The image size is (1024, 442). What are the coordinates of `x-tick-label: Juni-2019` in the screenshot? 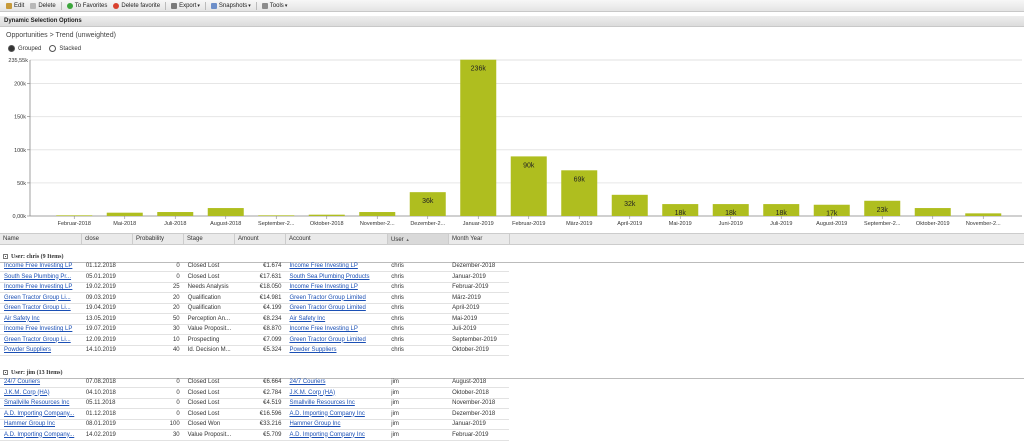 It's located at (731, 224).